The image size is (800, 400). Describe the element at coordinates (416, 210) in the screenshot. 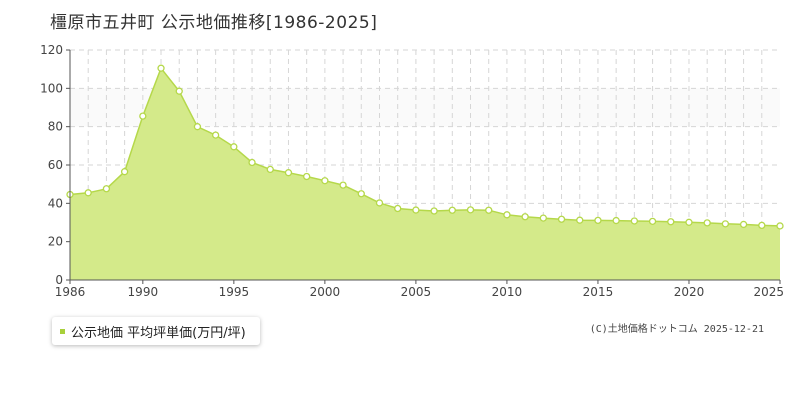

I see `data-point-2005` at that location.